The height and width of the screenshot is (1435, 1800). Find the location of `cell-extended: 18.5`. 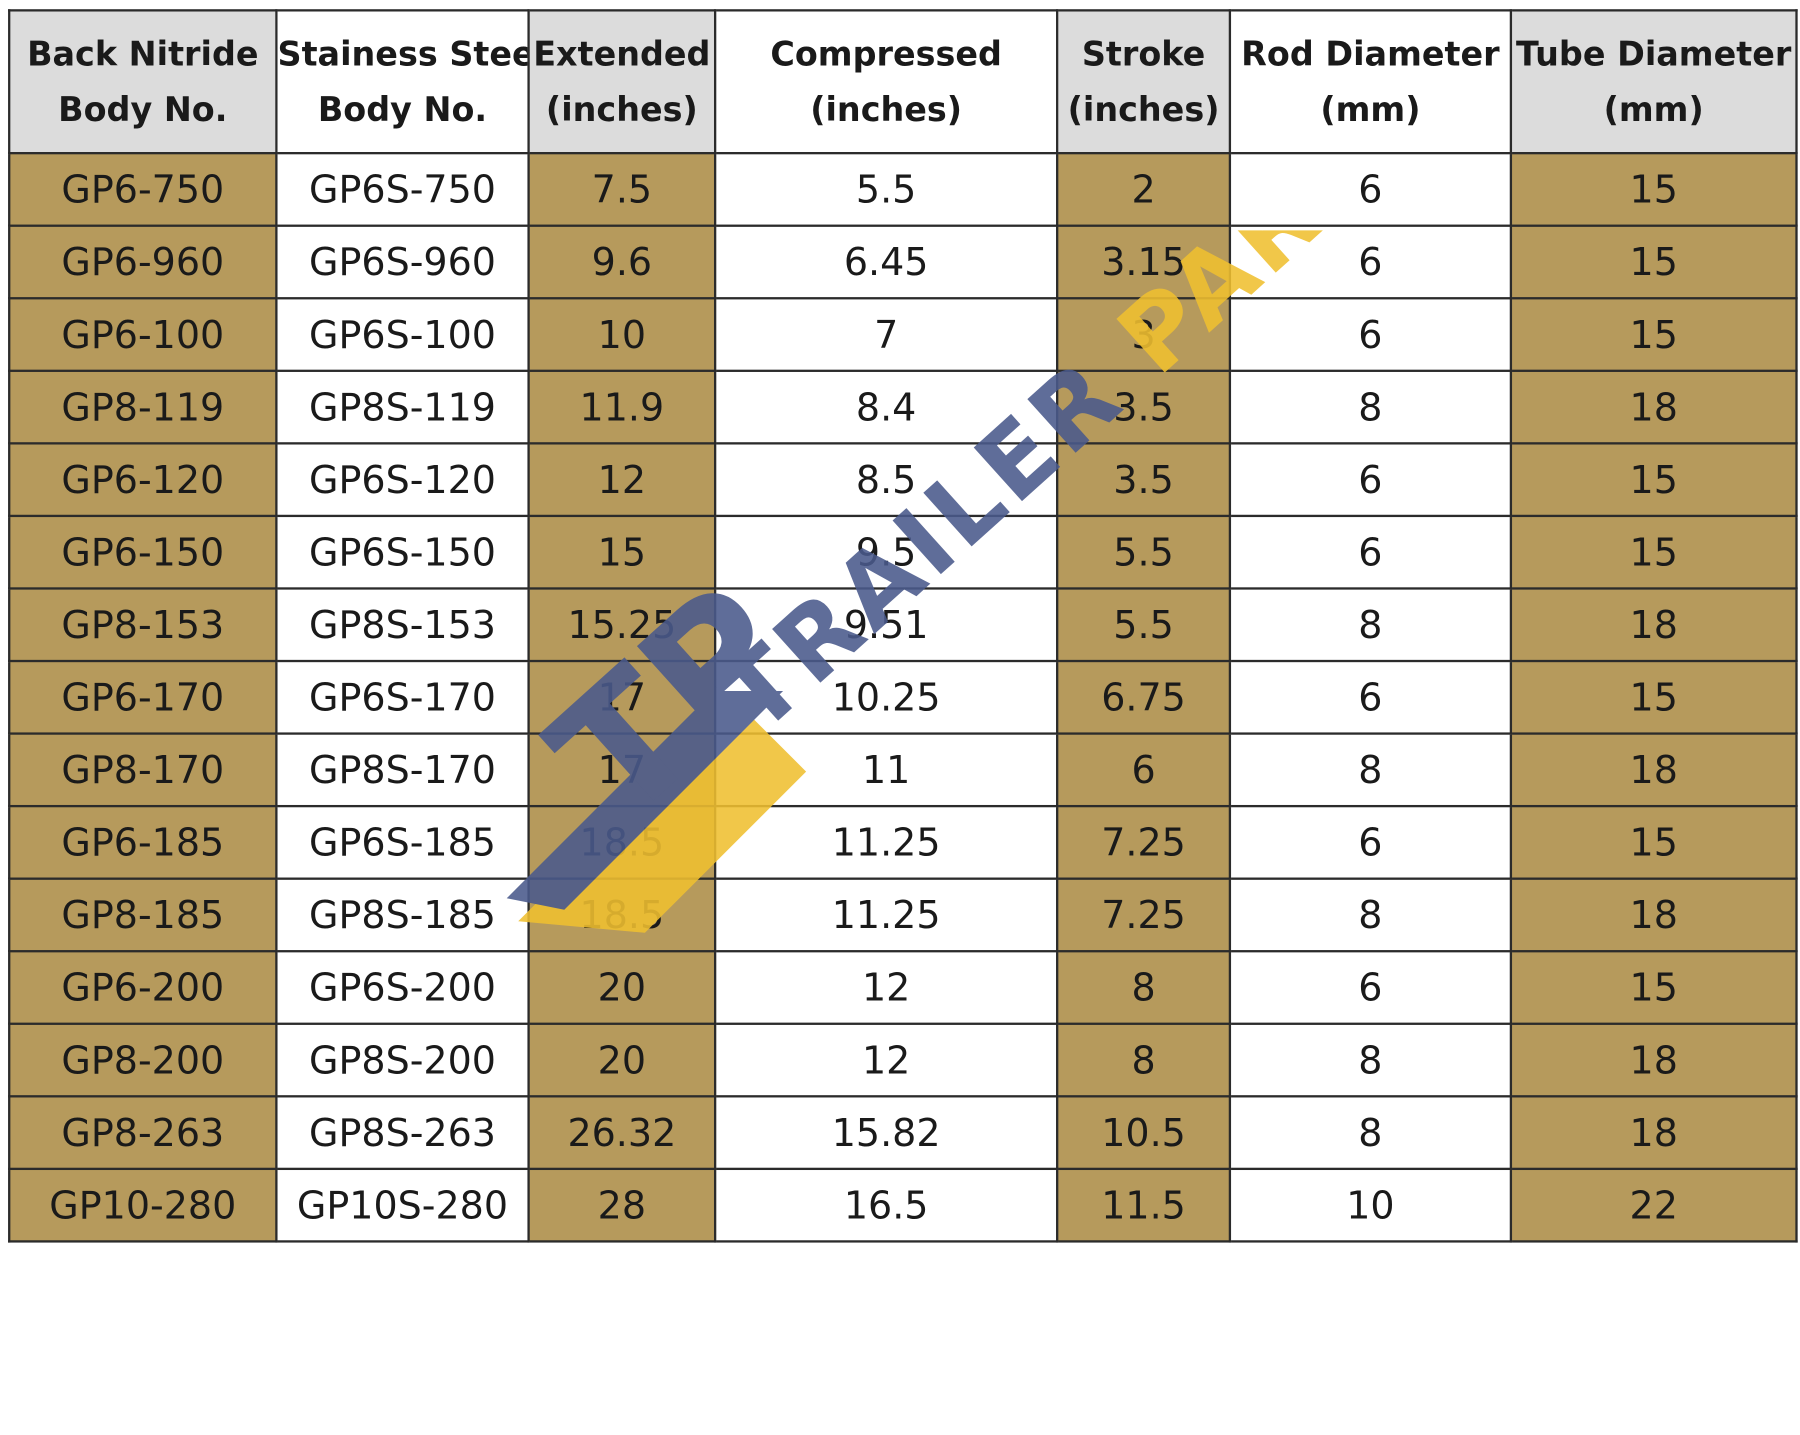

cell-extended: 18.5 is located at coordinates (622, 915).